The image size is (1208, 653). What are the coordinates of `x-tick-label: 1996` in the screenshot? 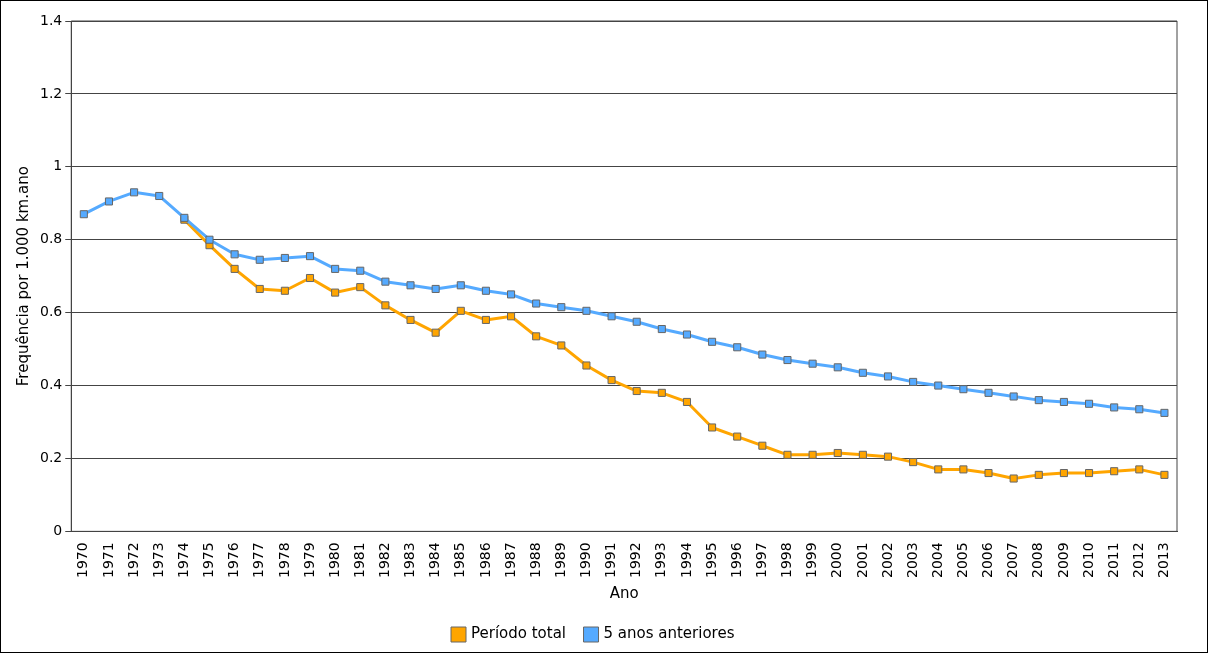 It's located at (735, 560).